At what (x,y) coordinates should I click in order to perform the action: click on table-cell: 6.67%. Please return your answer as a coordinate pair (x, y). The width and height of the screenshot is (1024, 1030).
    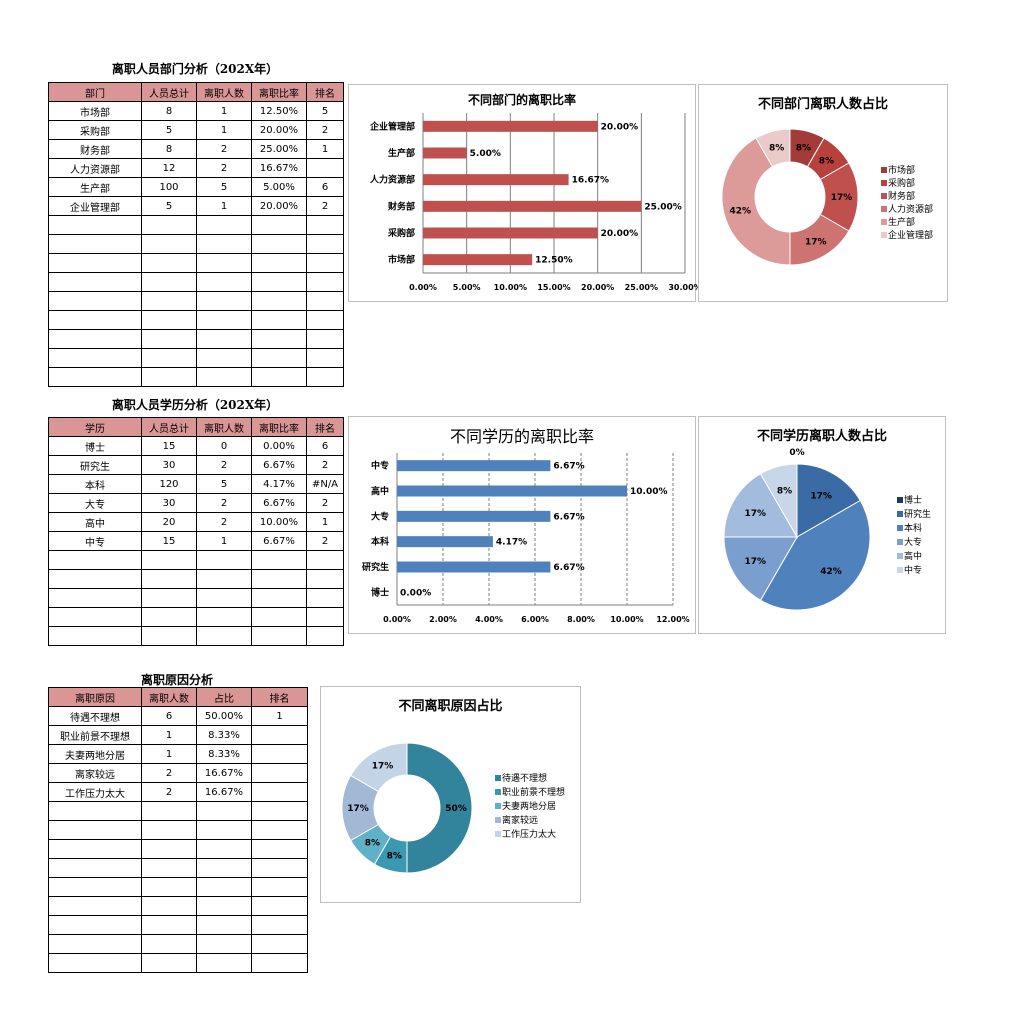
    Looking at the image, I should click on (279, 541).